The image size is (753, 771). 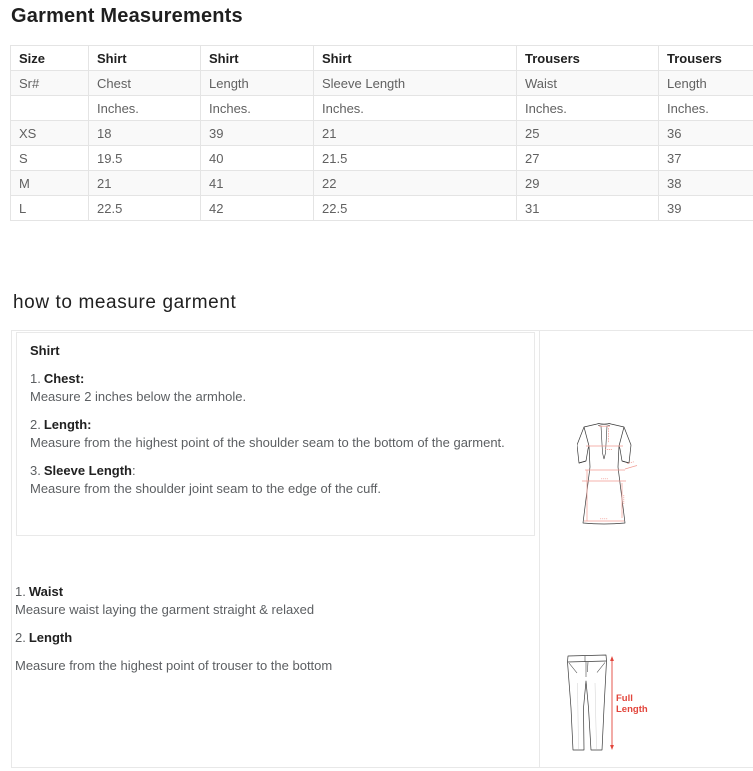 I want to click on table-row: L 22.5 42 22.5 31 39, so click(x=381, y=208).